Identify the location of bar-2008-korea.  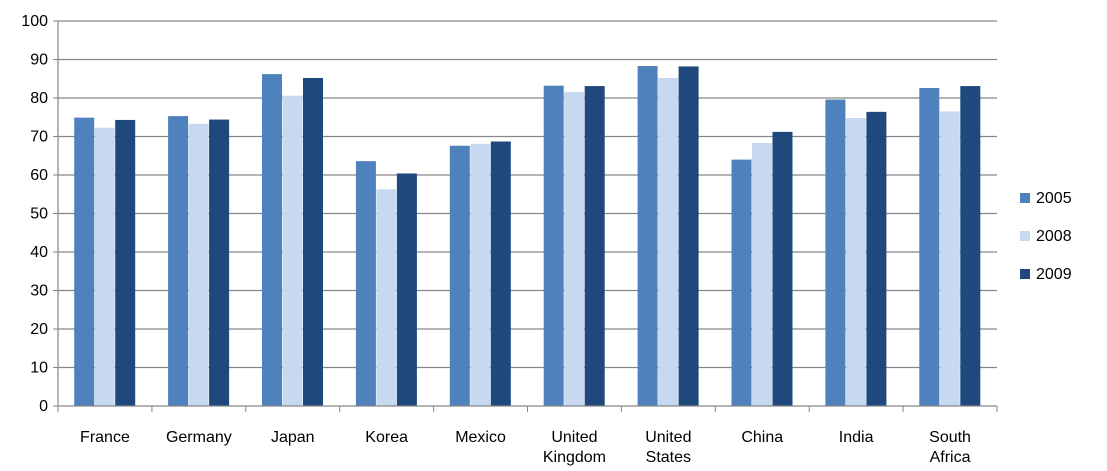
(386, 297).